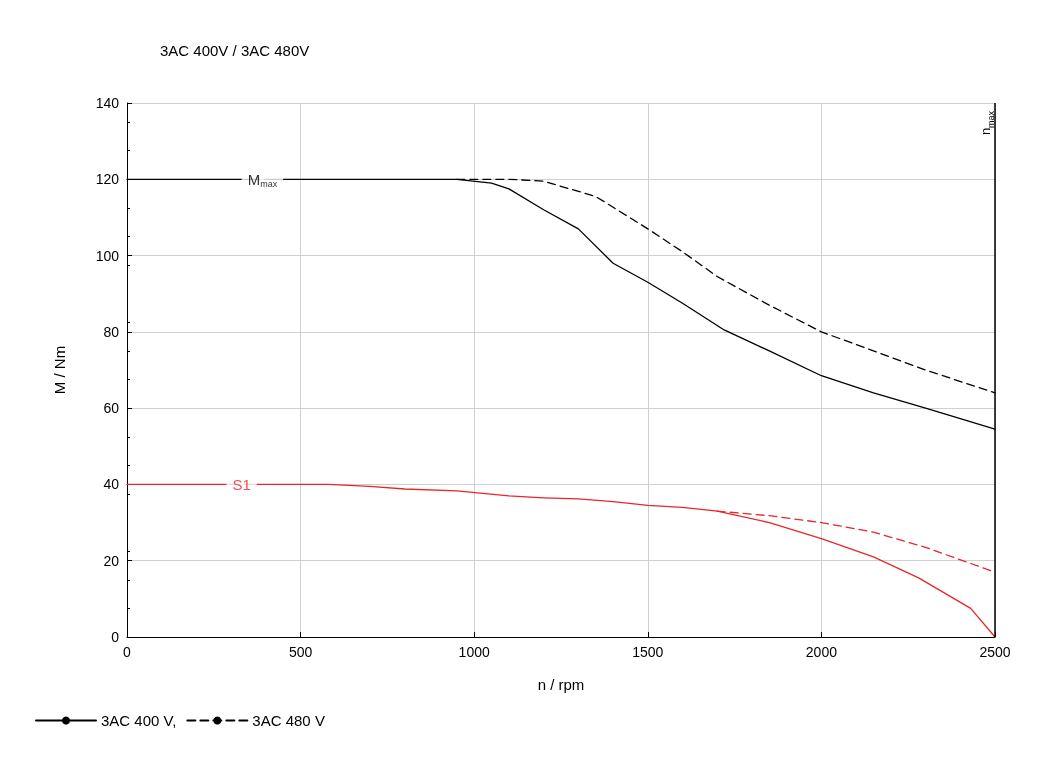  What do you see at coordinates (821, 652) in the screenshot?
I see `x-tick-label: 2000` at bounding box center [821, 652].